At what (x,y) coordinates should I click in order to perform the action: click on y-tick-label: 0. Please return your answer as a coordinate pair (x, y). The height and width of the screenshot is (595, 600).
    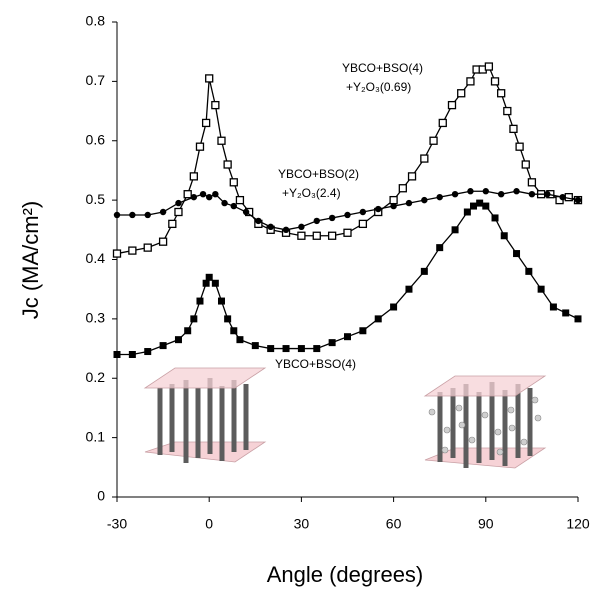
    Looking at the image, I should click on (101, 496).